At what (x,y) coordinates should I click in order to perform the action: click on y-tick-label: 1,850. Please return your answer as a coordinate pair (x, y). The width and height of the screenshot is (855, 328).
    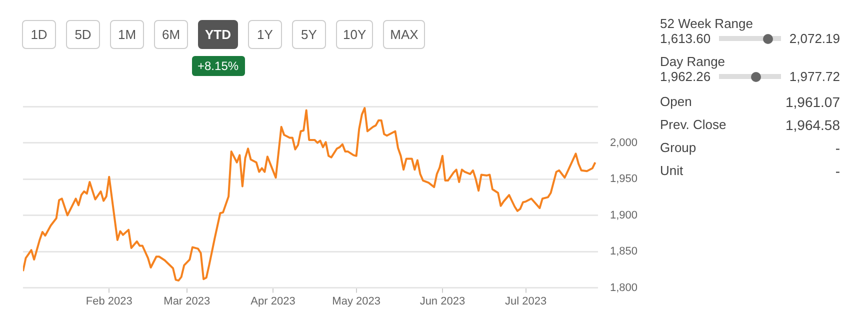
    Looking at the image, I should click on (624, 252).